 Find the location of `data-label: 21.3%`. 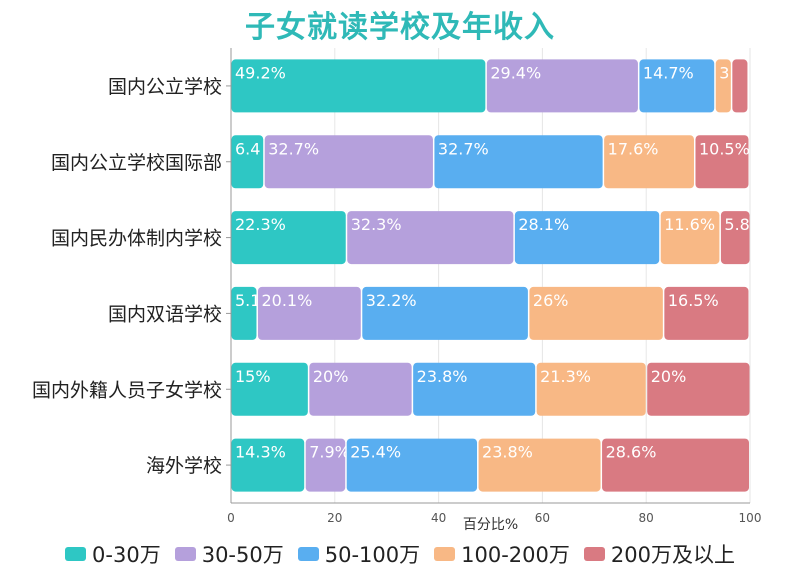

data-label: 21.3% is located at coordinates (565, 376).